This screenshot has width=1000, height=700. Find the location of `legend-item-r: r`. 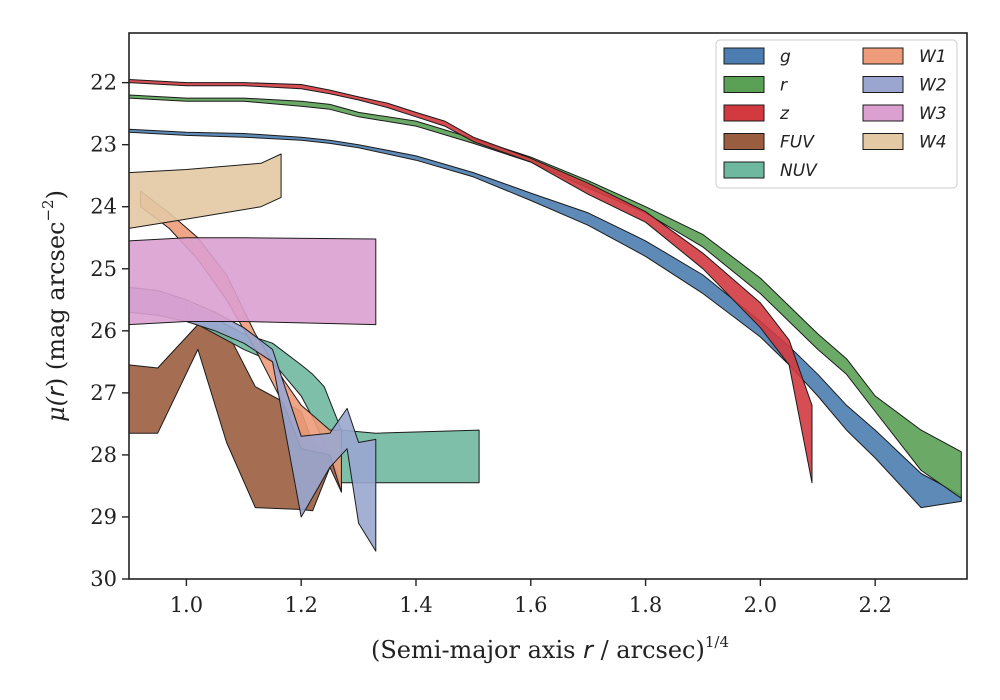

legend-item-r: r is located at coordinates (755, 86).